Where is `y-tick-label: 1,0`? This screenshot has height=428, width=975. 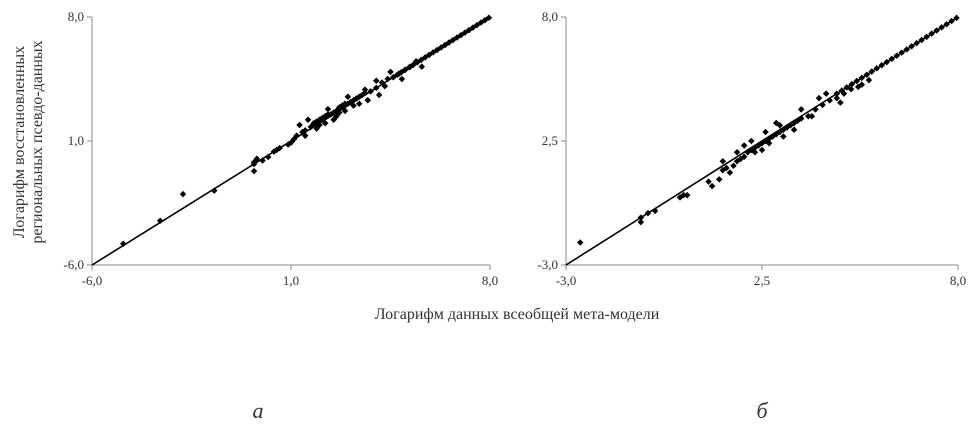
y-tick-label: 1,0 is located at coordinates (76, 140).